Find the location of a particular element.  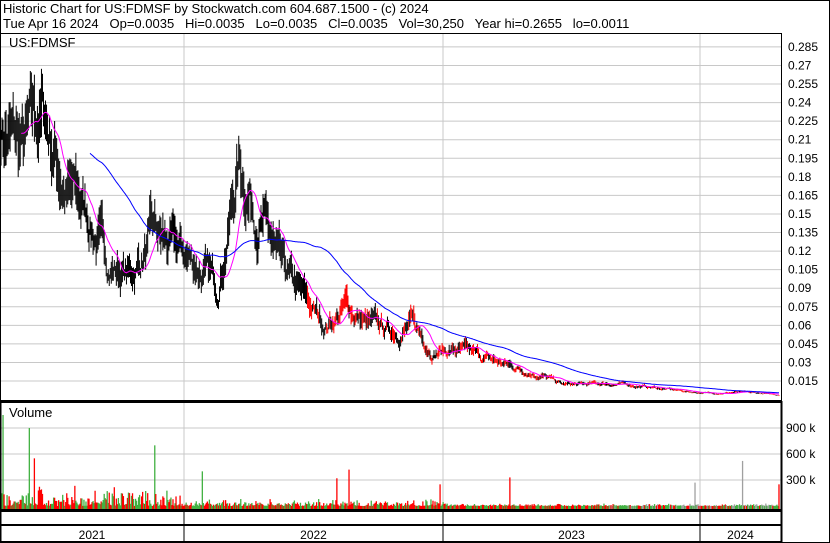

price-tick-label: 0.15 is located at coordinates (800, 214).